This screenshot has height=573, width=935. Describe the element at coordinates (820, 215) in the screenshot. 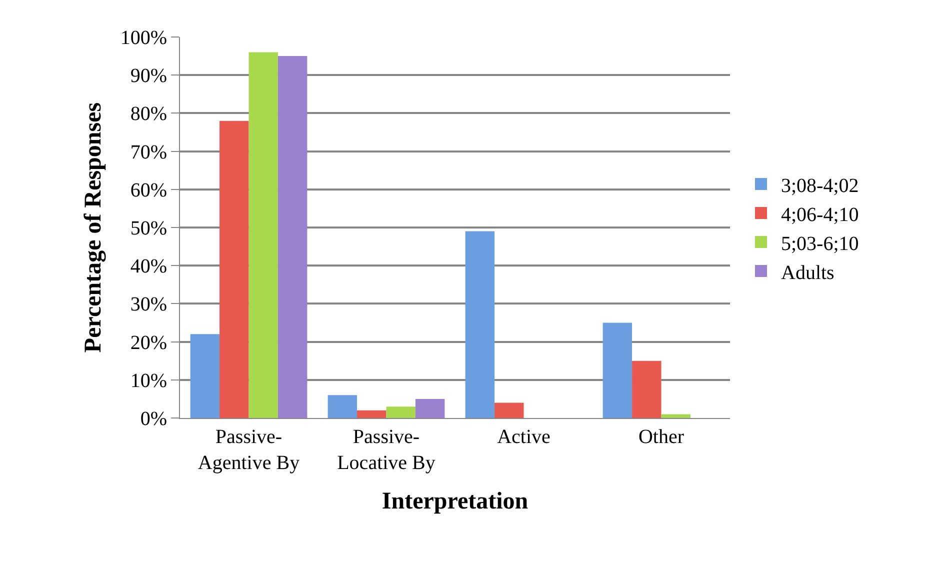

I see `legend-label: 4;06-4;10` at that location.